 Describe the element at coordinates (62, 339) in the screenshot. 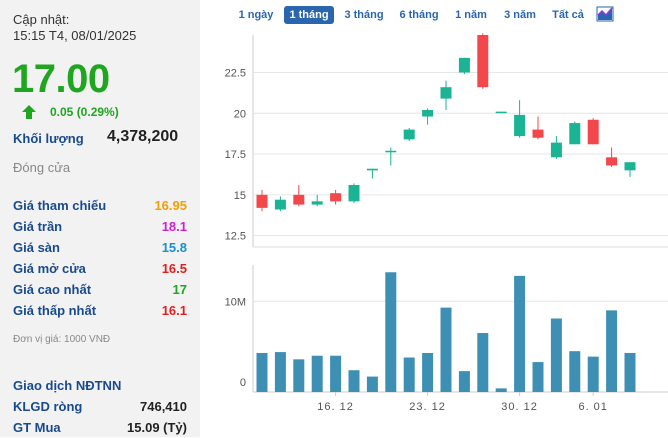

I see `price-unit-note: Đơn vị giá: 1000 VNĐ` at that location.